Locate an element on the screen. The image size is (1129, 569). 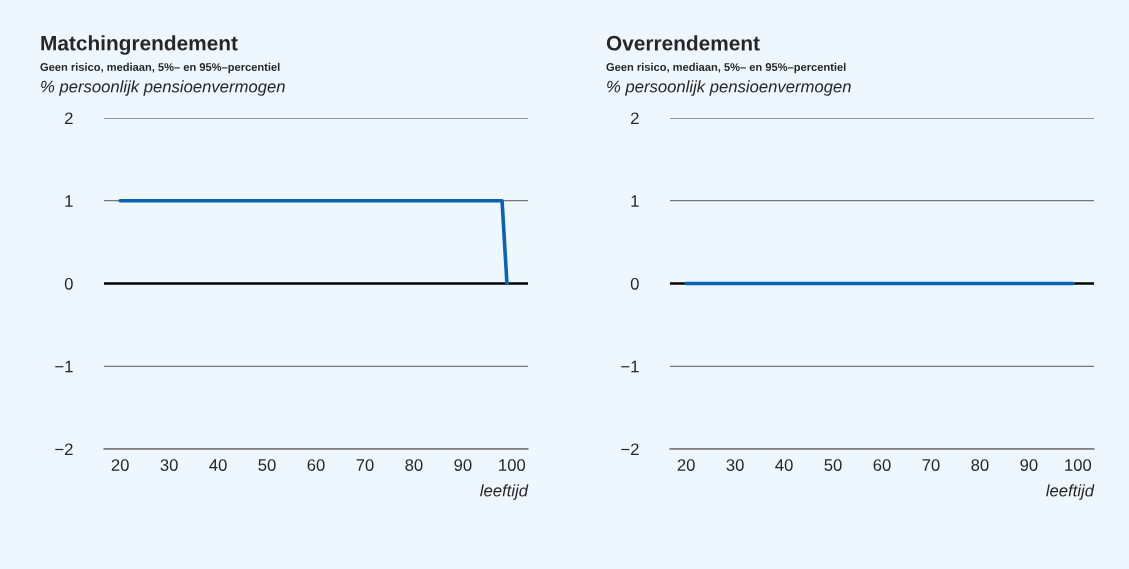
chart-title: Matchingrendement is located at coordinates (139, 45).